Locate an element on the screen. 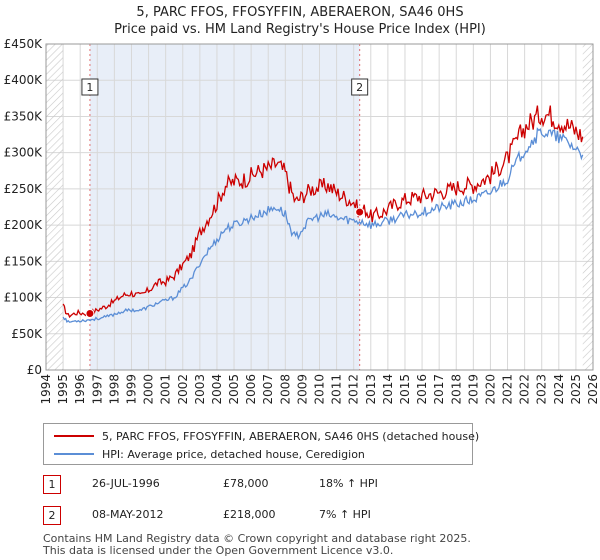  sale-price: £218,000 is located at coordinates (249, 514).